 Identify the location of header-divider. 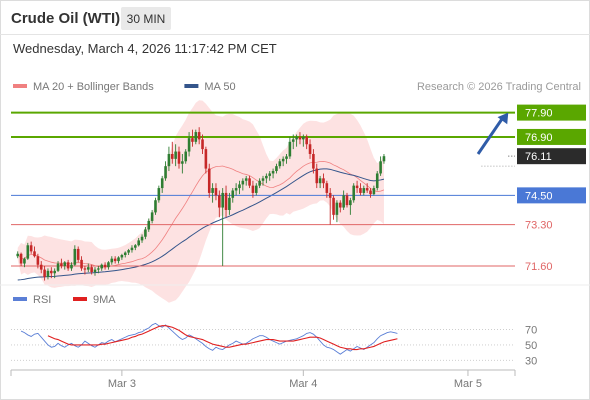
(295, 34).